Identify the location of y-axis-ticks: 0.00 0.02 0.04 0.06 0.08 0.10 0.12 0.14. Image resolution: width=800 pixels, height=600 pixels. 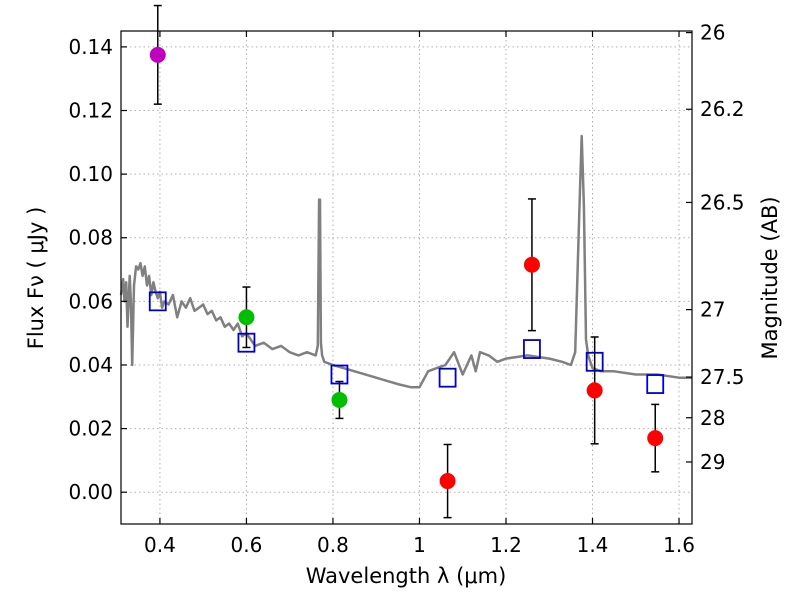
(97, 269).